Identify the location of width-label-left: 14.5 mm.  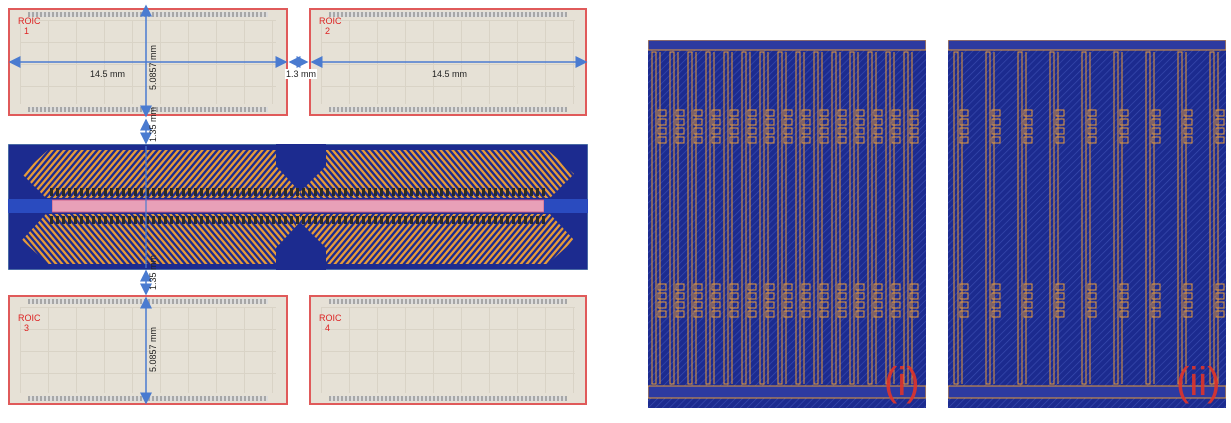
(108, 74).